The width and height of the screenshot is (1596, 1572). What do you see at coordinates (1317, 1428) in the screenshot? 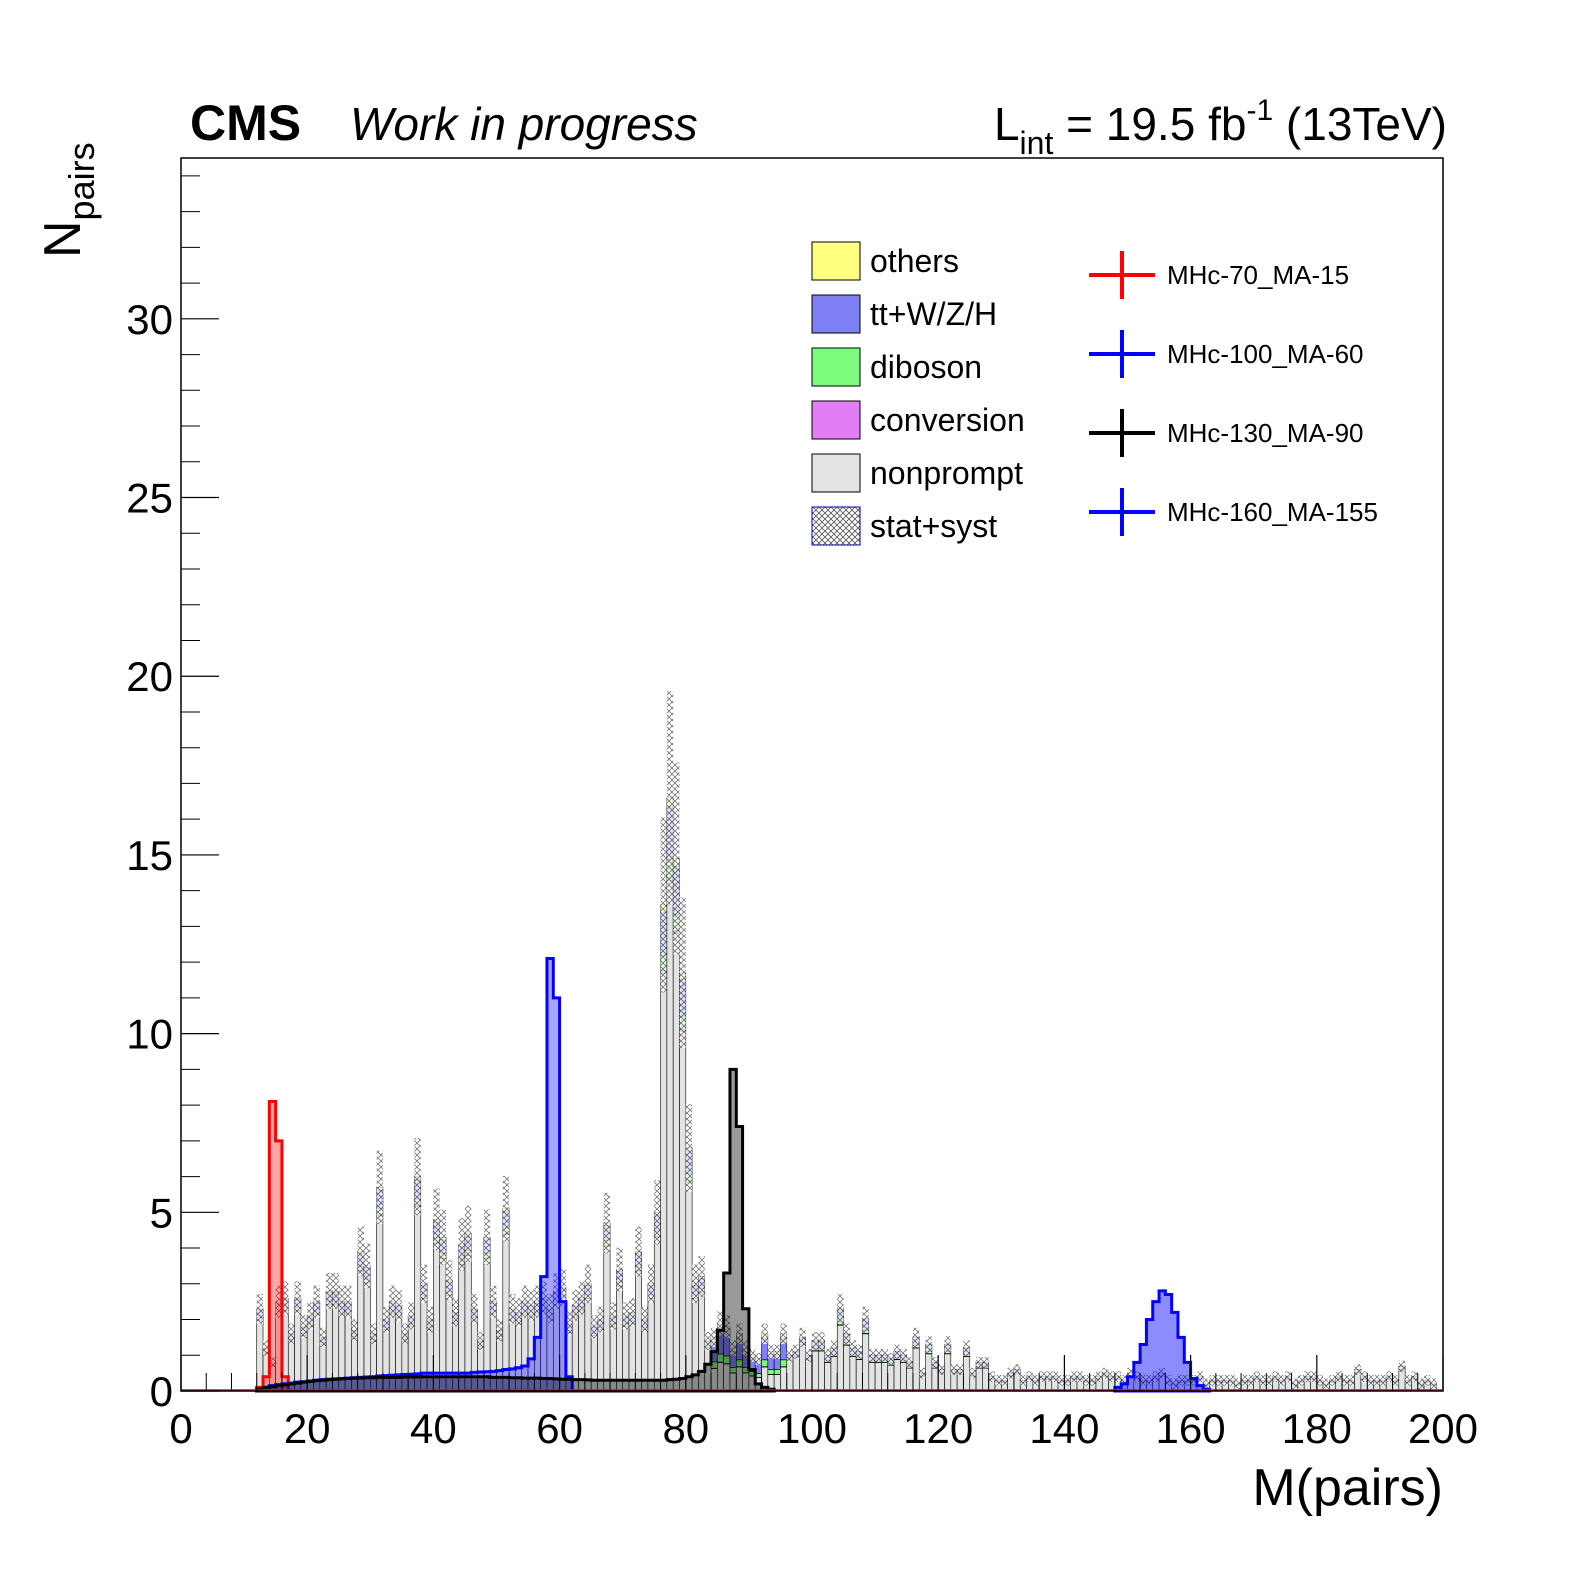
I see `x-tick-label: 180` at bounding box center [1317, 1428].